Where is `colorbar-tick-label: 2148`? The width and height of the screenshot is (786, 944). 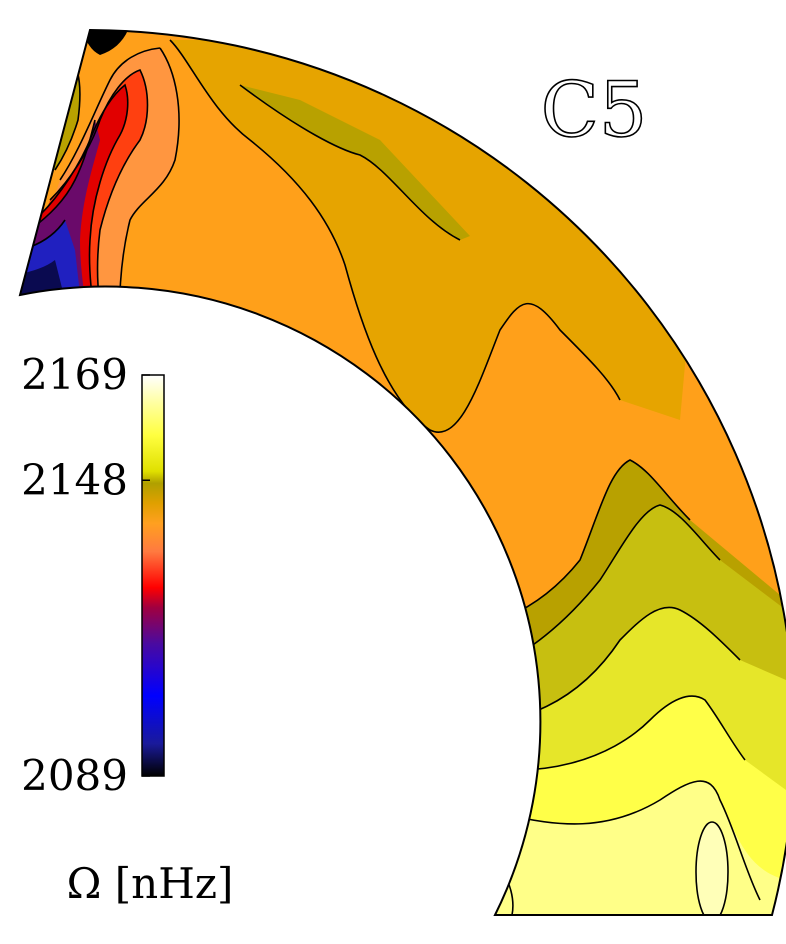 colorbar-tick-label: 2148 is located at coordinates (74, 479).